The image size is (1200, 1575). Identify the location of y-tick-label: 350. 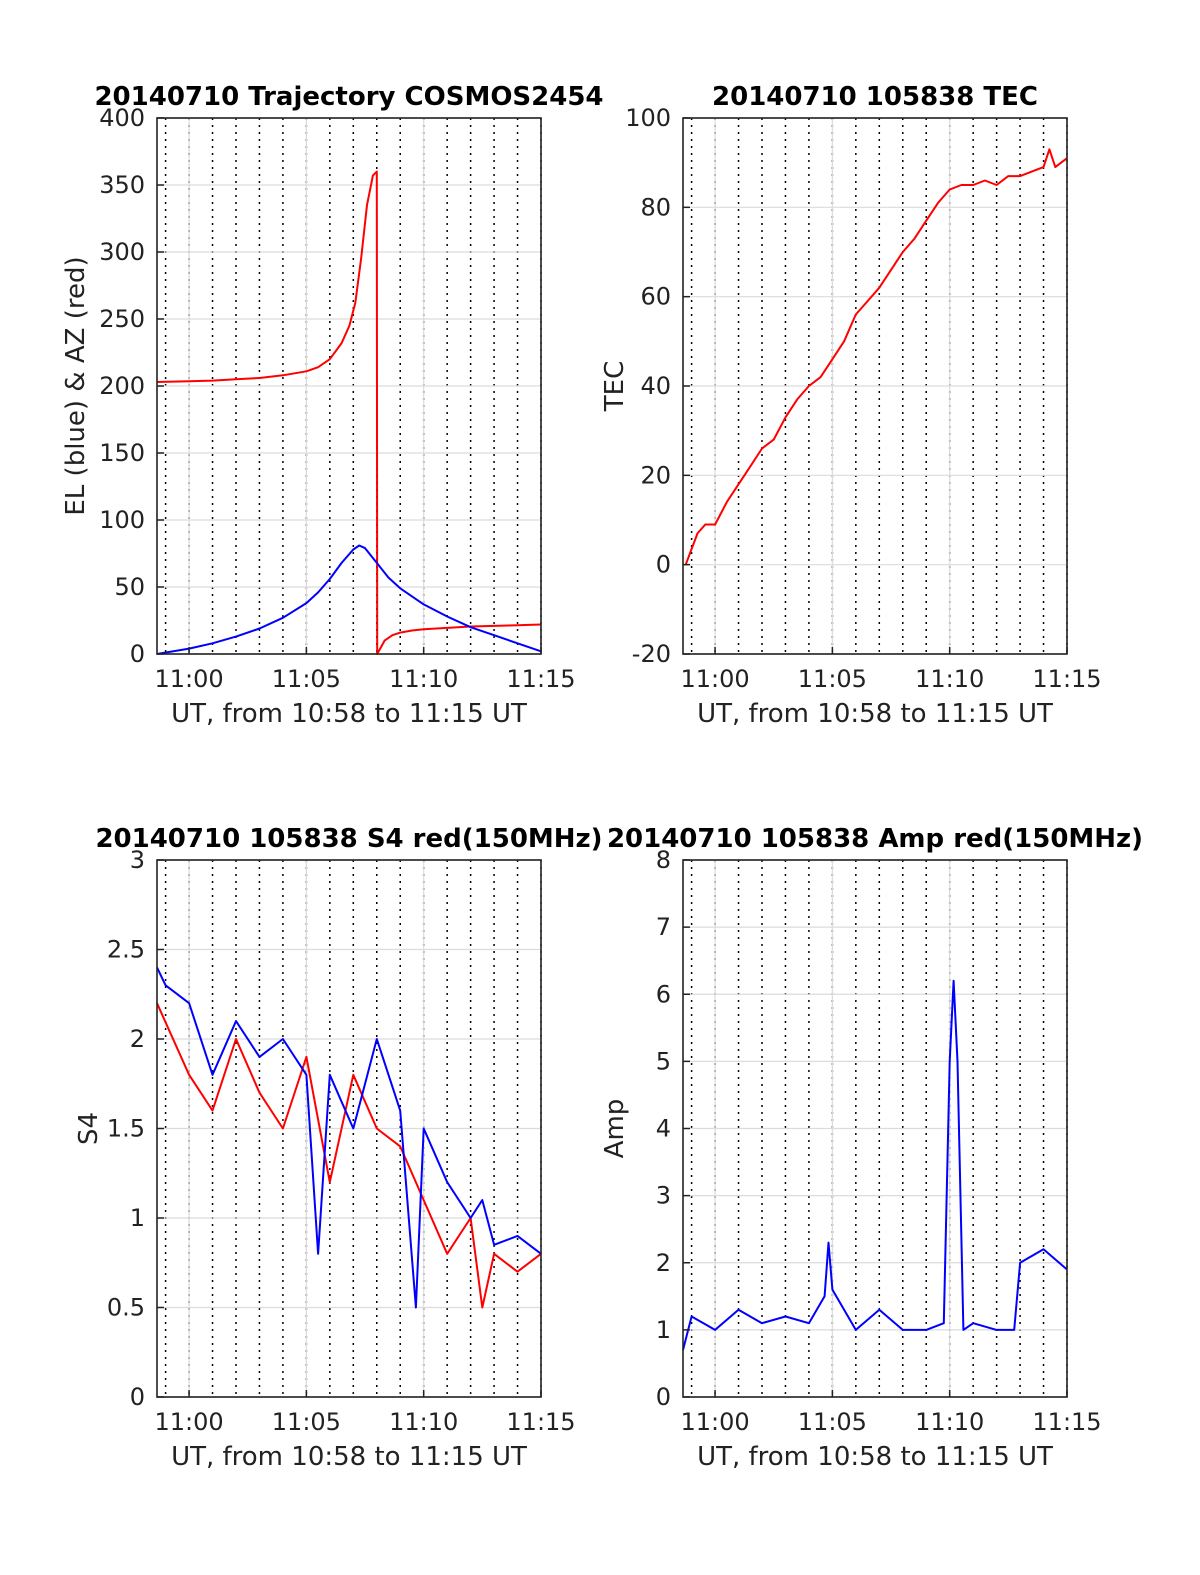
(122, 185).